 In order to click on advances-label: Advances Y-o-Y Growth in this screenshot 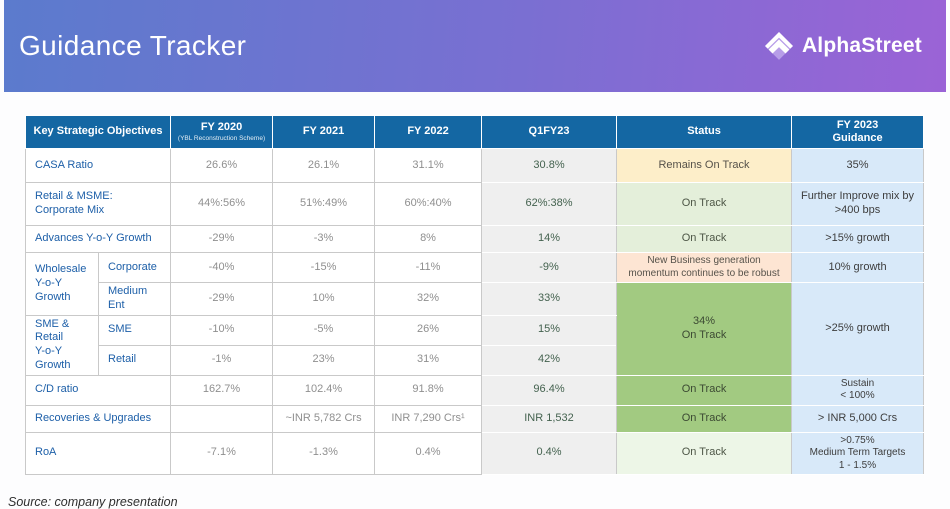, I will do `click(98, 239)`.